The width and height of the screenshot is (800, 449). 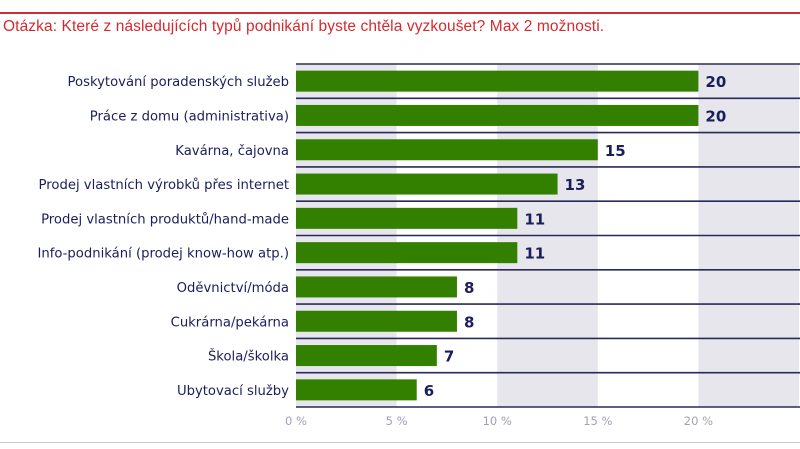 What do you see at coordinates (163, 254) in the screenshot?
I see `category-label: Info-podnikání (prodej know-how atp.)` at bounding box center [163, 254].